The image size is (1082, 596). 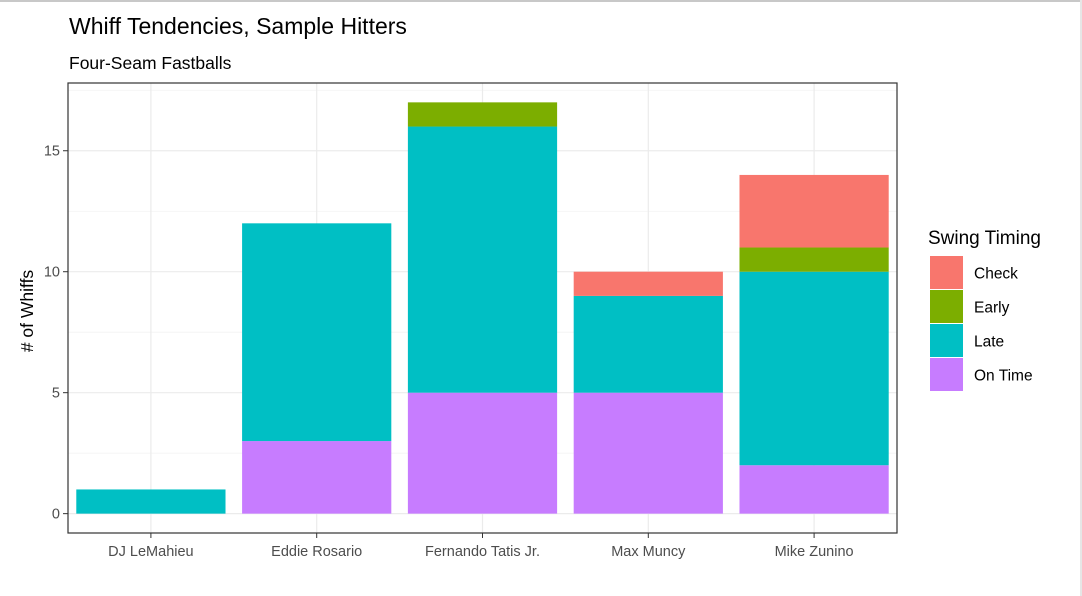 What do you see at coordinates (541, 1) in the screenshot?
I see `top-border` at bounding box center [541, 1].